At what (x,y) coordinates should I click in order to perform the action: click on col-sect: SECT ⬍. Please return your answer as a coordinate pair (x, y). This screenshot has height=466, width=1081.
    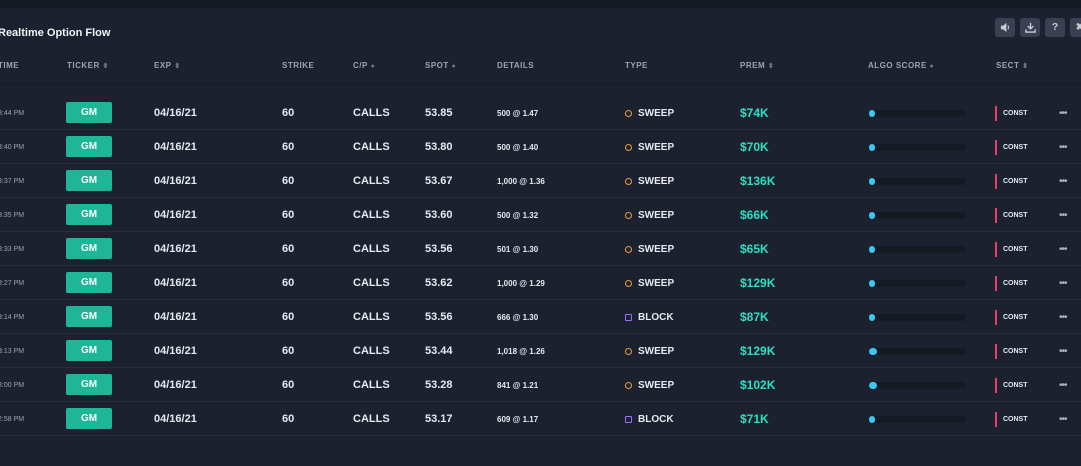
    Looking at the image, I should click on (1012, 65).